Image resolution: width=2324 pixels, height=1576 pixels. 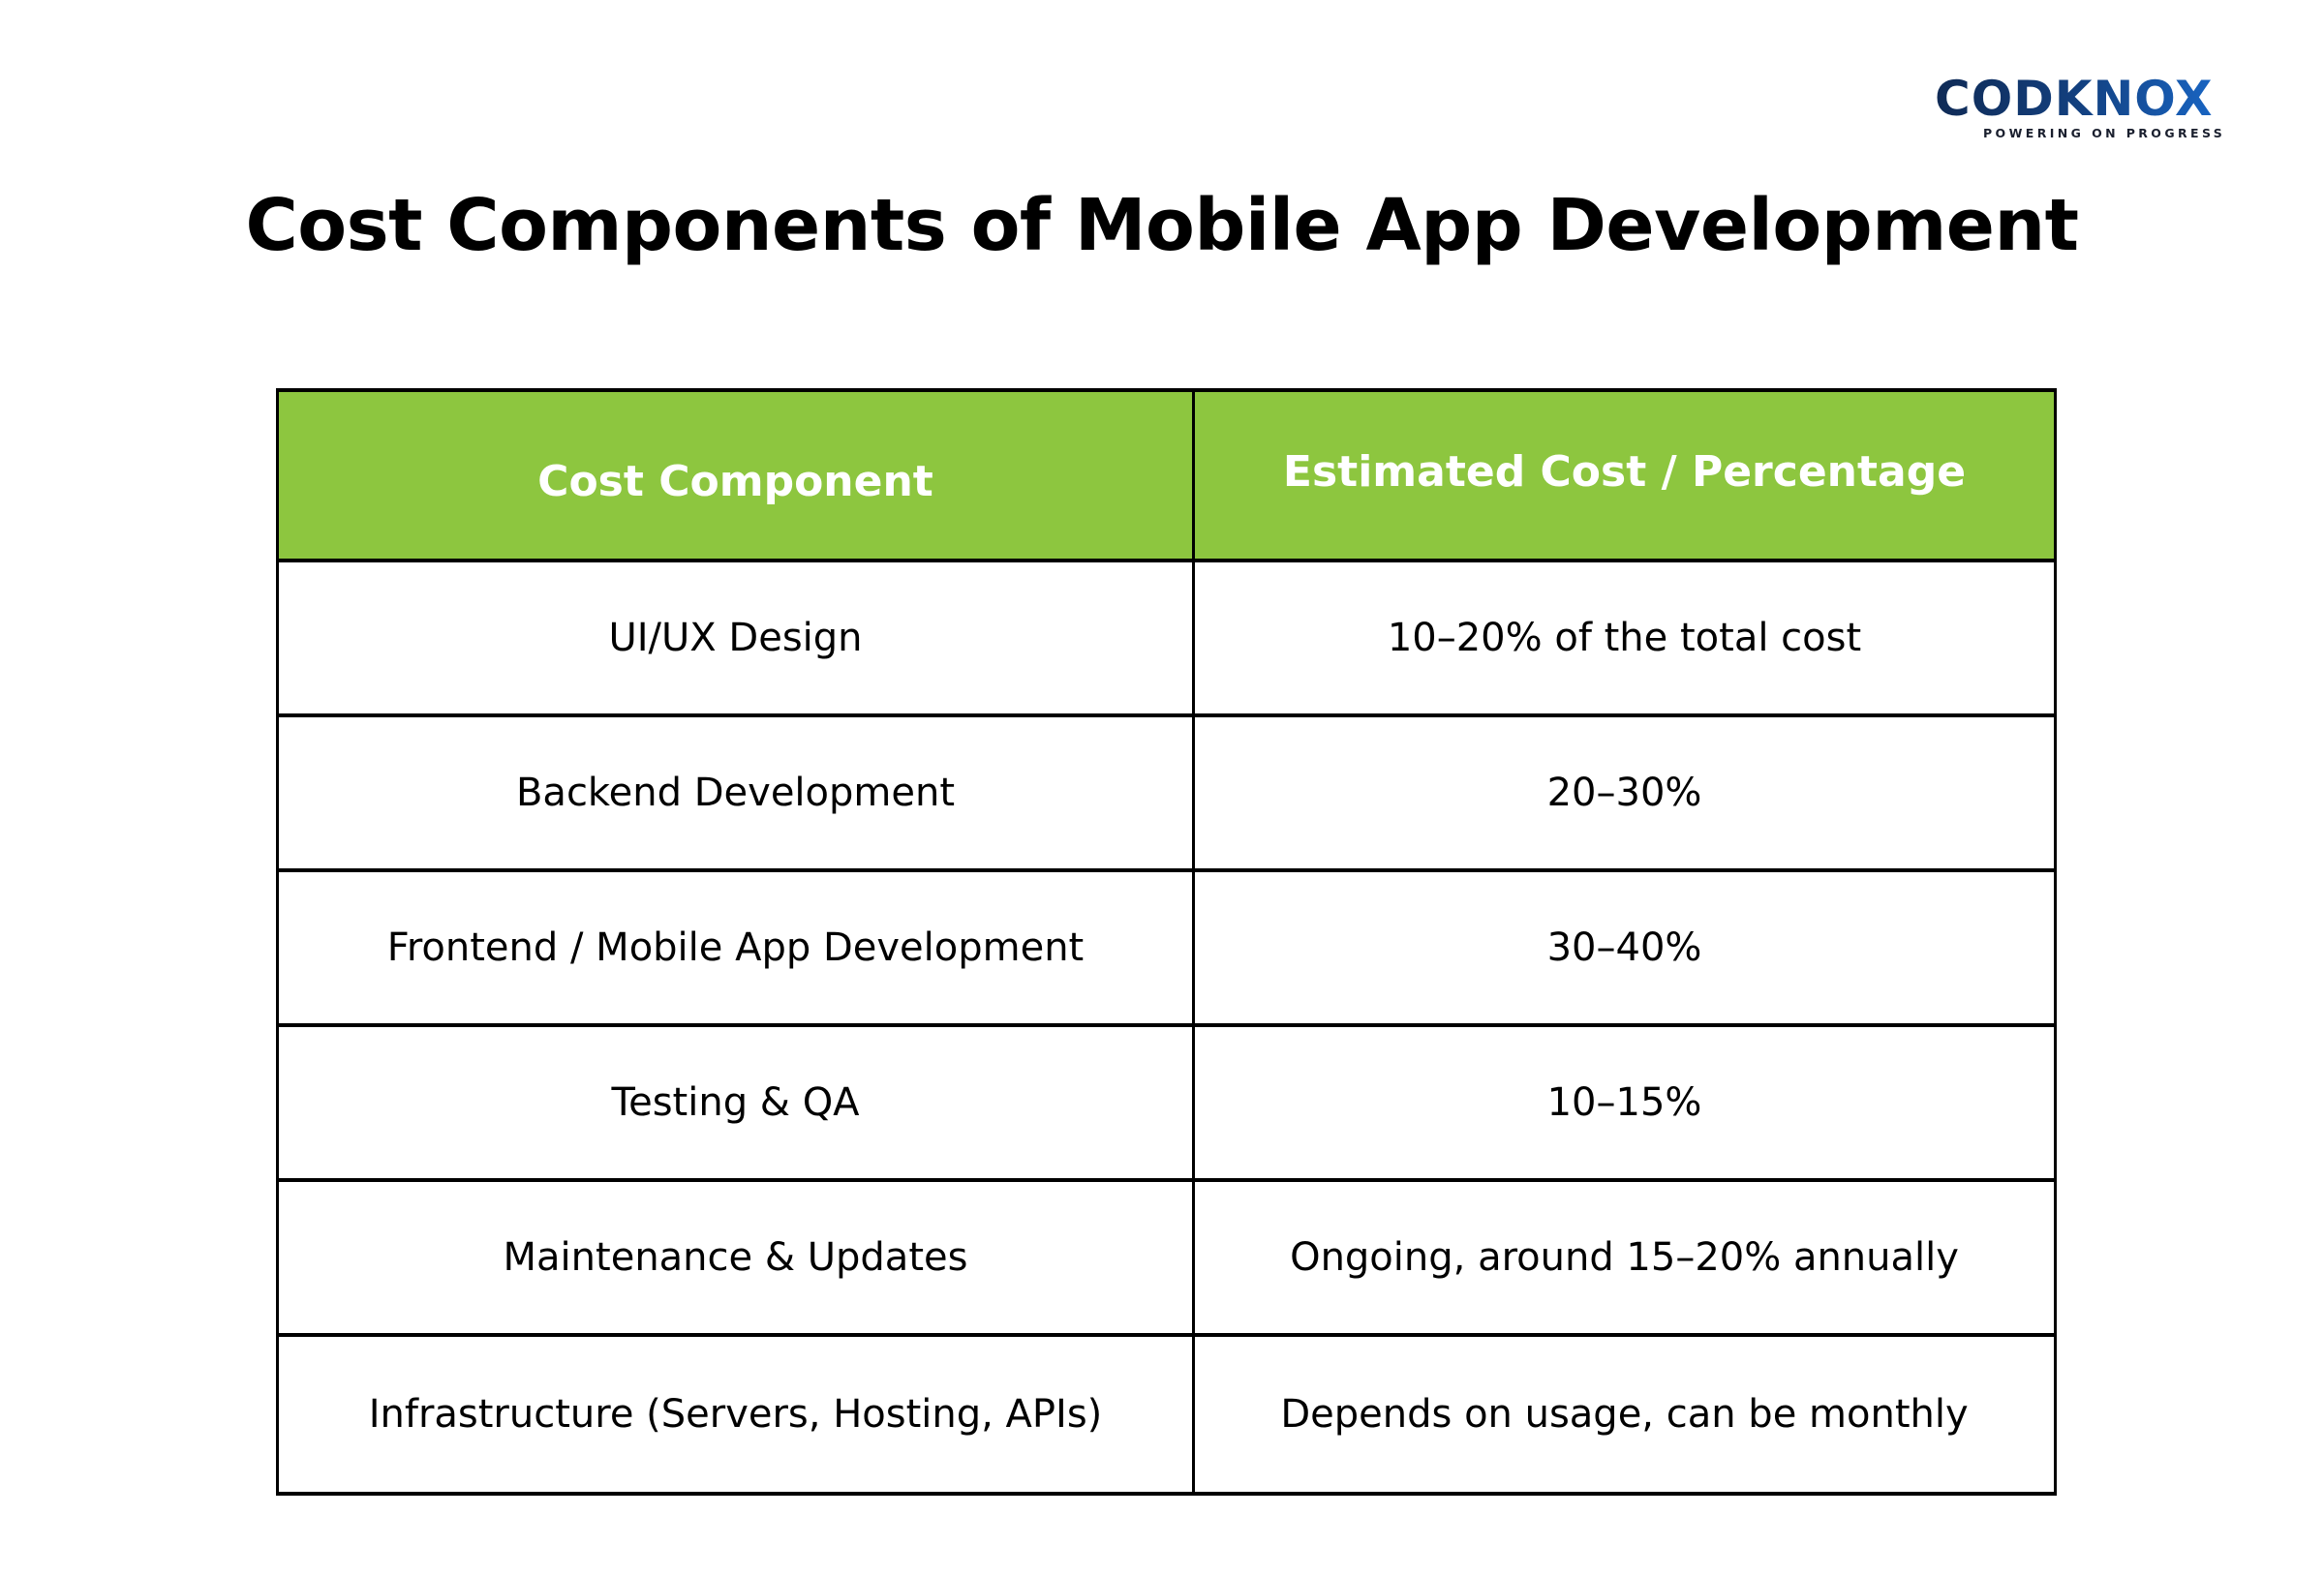 I want to click on logo-tagline: POWERING ON PROGRESS, so click(x=2104, y=133).